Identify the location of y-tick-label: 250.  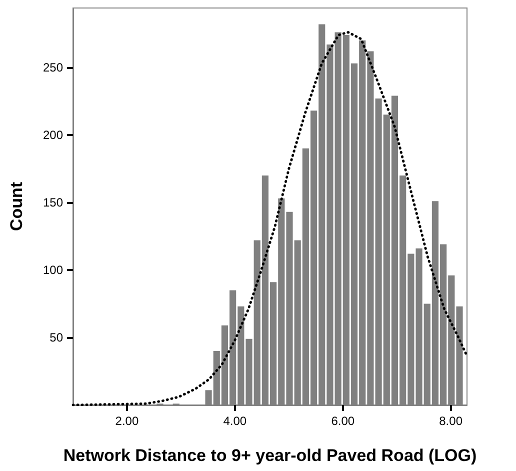
(53, 67).